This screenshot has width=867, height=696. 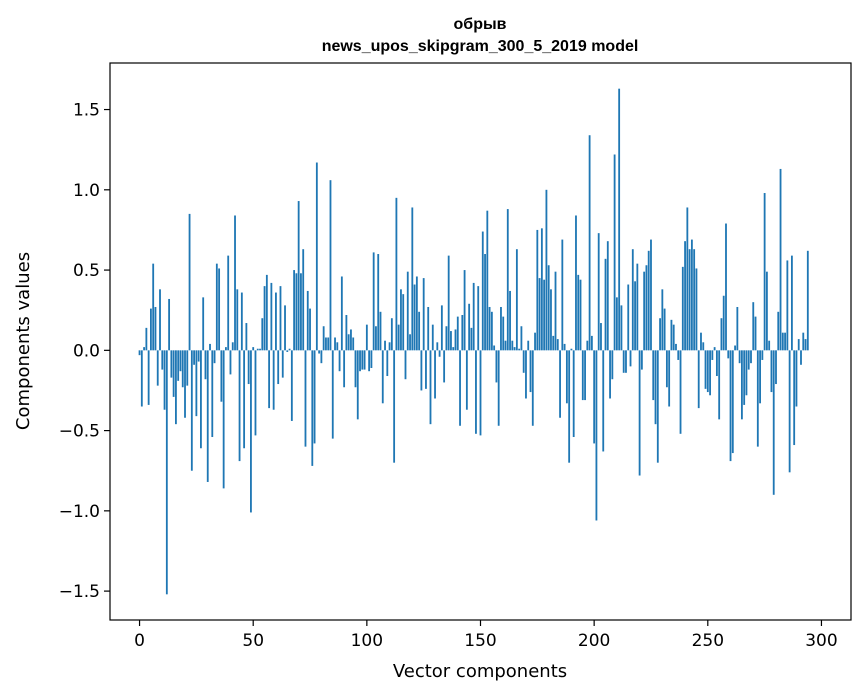 What do you see at coordinates (253, 641) in the screenshot?
I see `x-tick-label: 50` at bounding box center [253, 641].